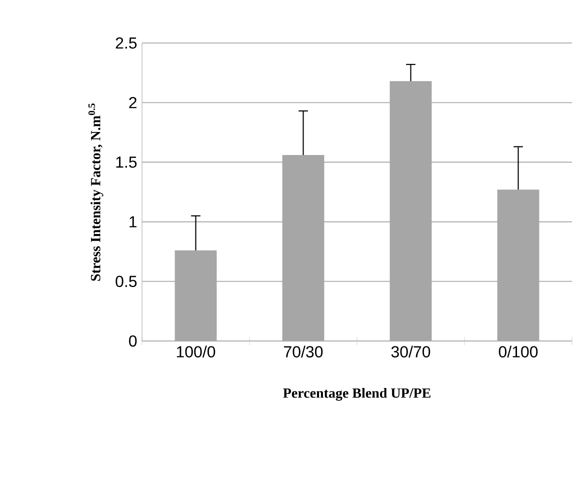  Describe the element at coordinates (196, 352) in the screenshot. I see `x-tick-label: 100/0` at that location.